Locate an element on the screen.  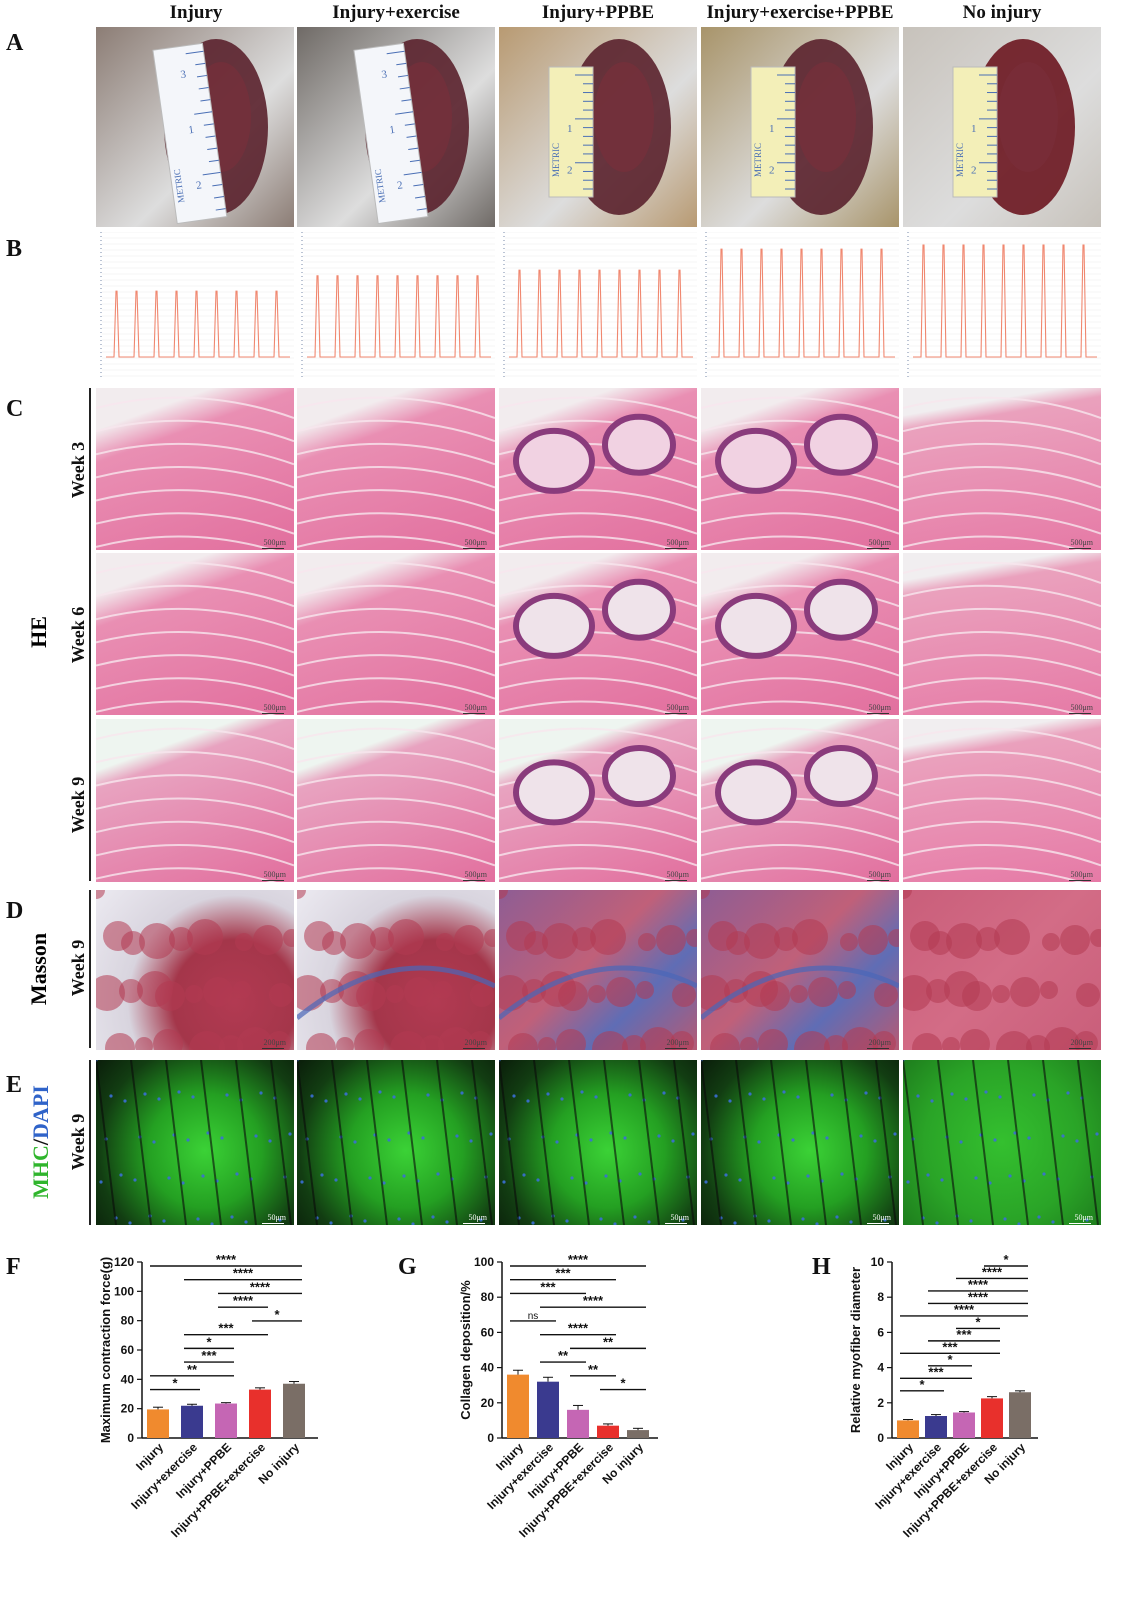
y-tick-label: 2 is located at coordinates (880, 1403).